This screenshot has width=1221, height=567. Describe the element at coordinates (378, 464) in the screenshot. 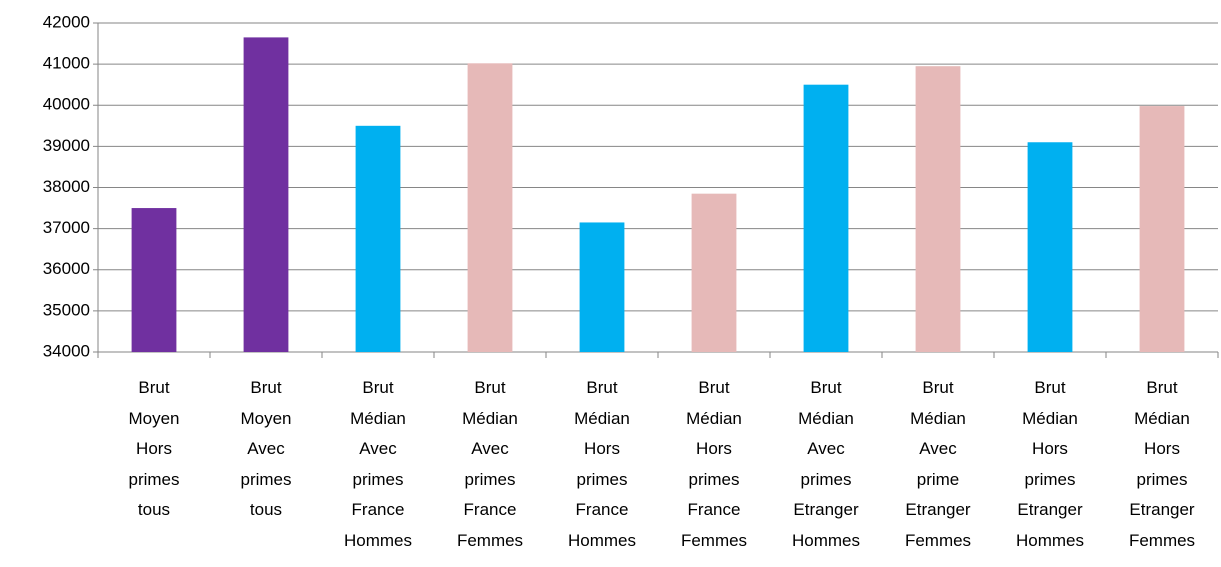

I see `x-tick-label: Brut Médian Avec primes France Hommes` at that location.